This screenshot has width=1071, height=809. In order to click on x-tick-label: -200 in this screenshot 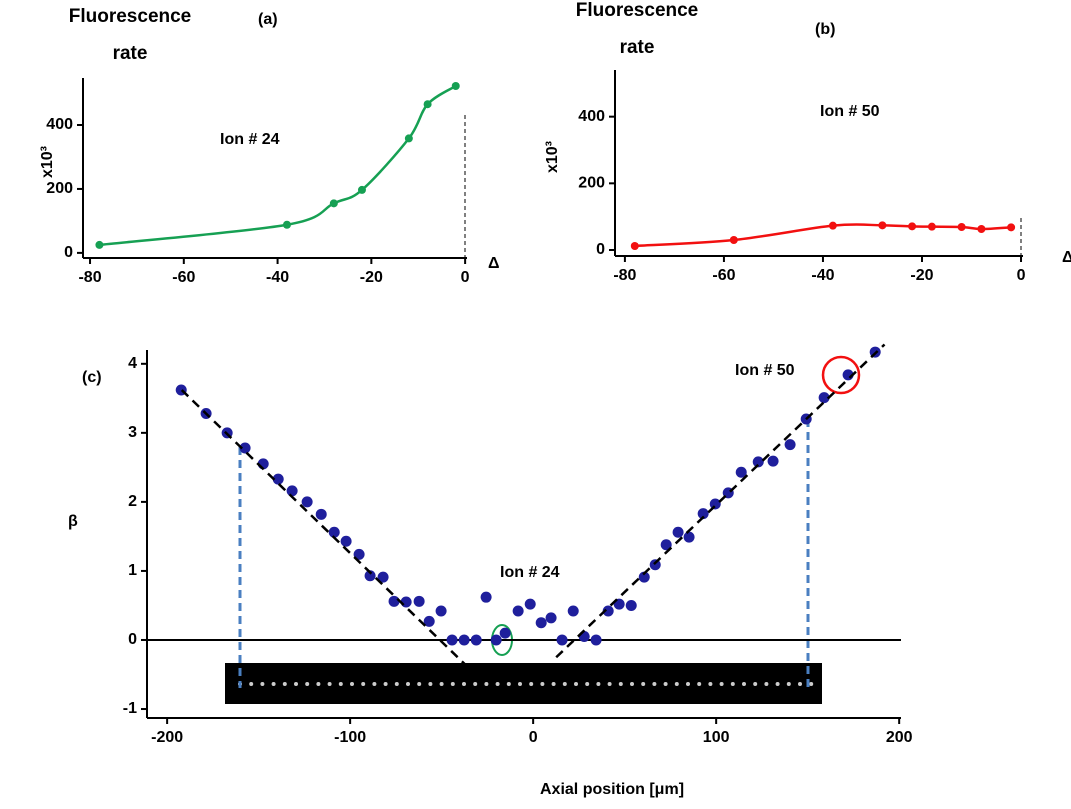, I will do `click(167, 737)`.